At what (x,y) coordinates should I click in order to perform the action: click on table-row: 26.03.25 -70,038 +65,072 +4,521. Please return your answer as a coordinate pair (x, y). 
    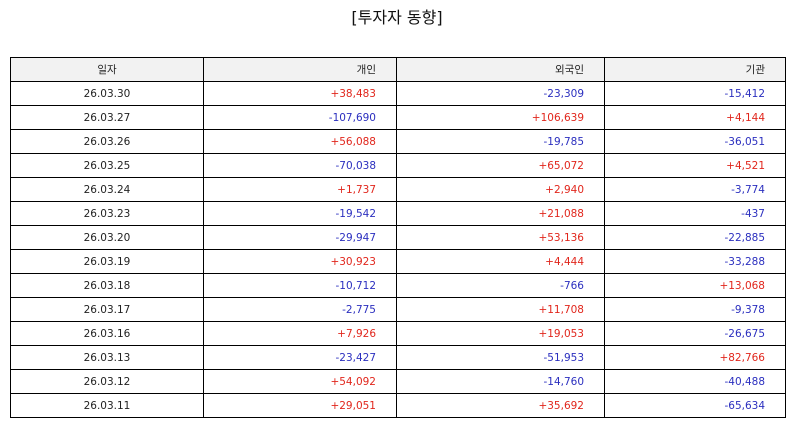
    Looking at the image, I should click on (398, 165).